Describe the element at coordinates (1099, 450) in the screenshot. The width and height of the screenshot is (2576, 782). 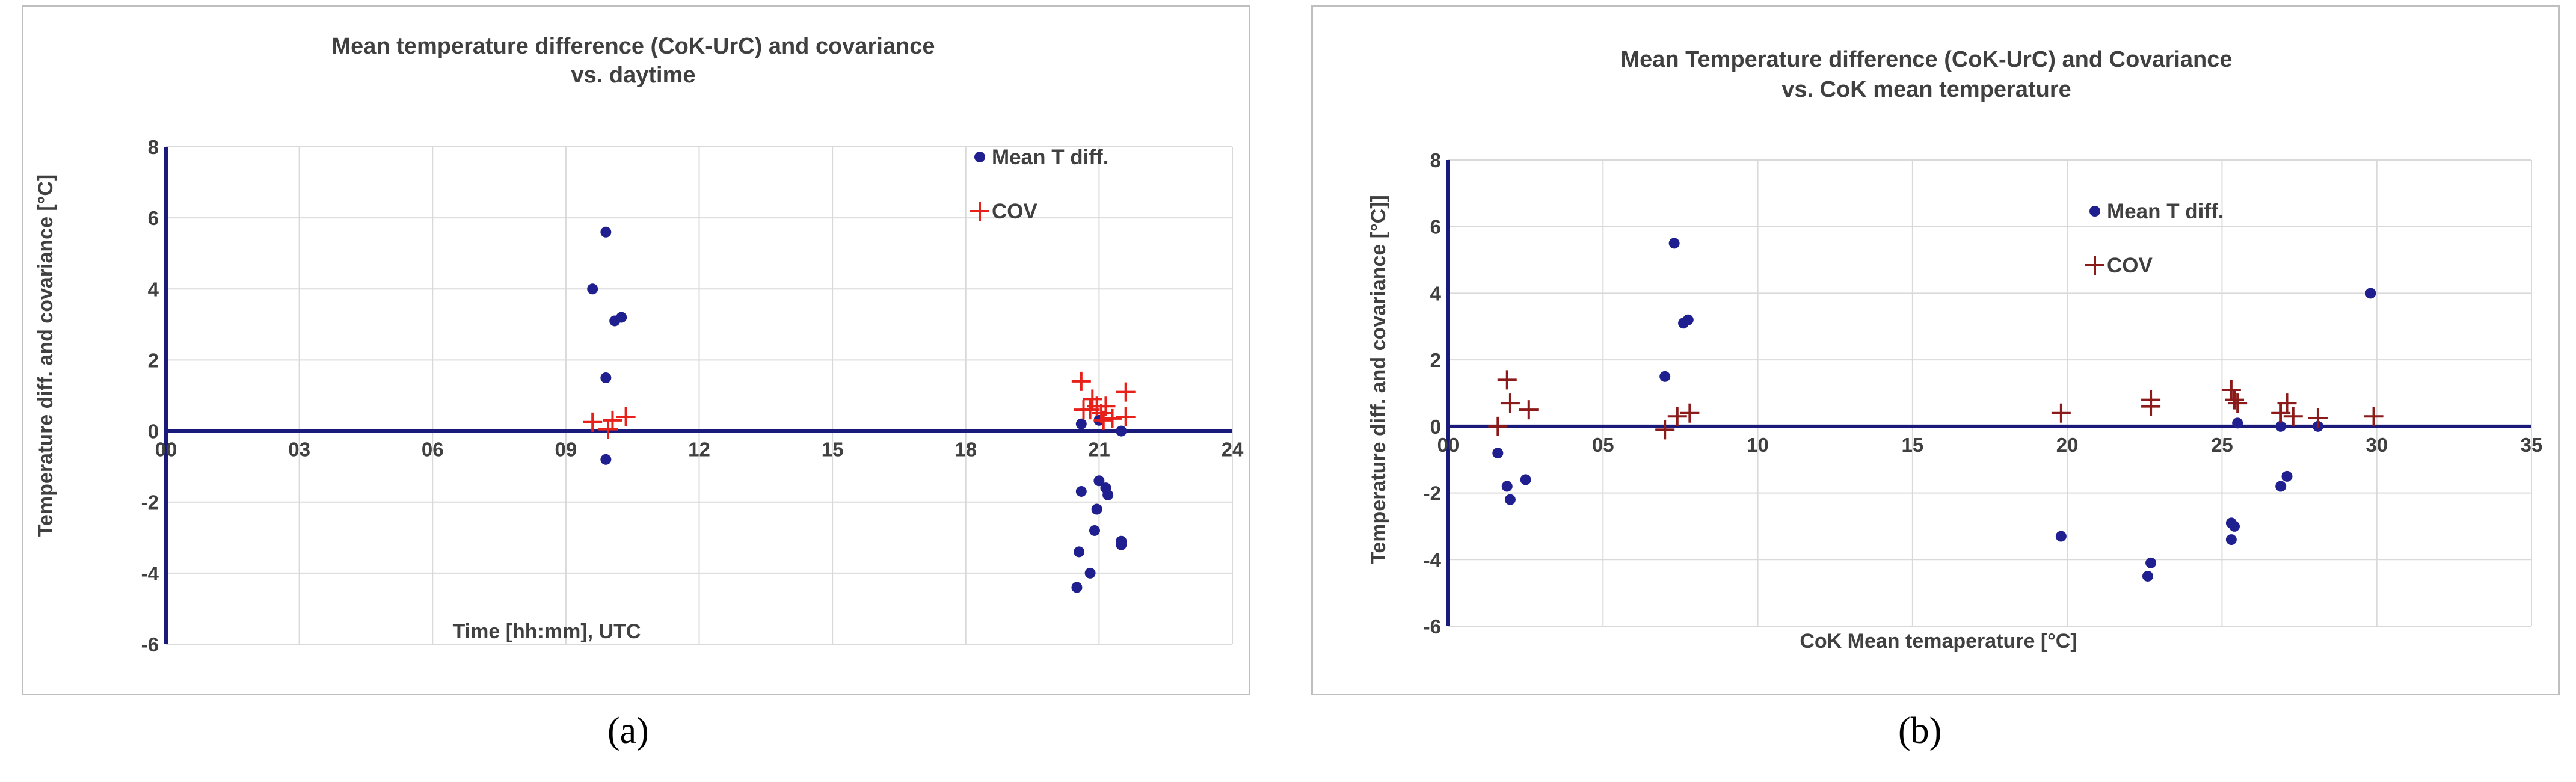
I see `chart-a-x-tick-label: 21` at that location.